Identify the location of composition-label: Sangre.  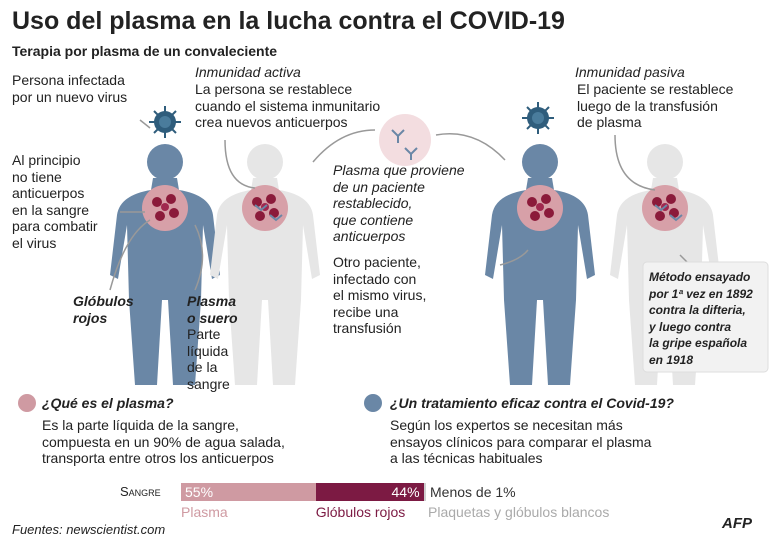
(140, 491).